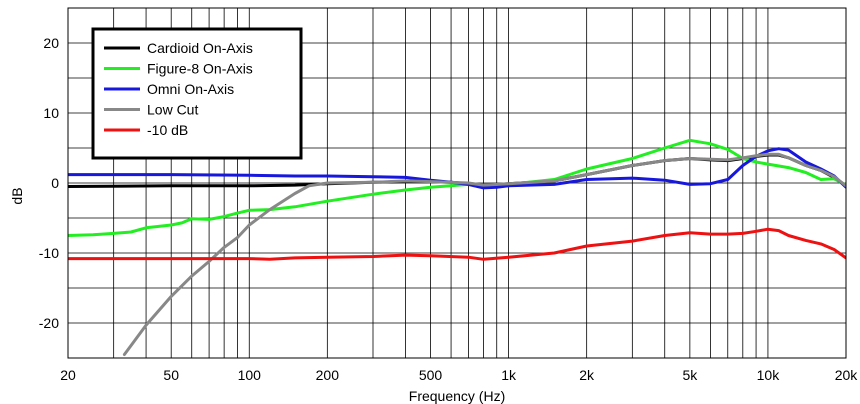 The image size is (860, 404). Describe the element at coordinates (68, 375) in the screenshot. I see `x-tick-label: 20` at that location.